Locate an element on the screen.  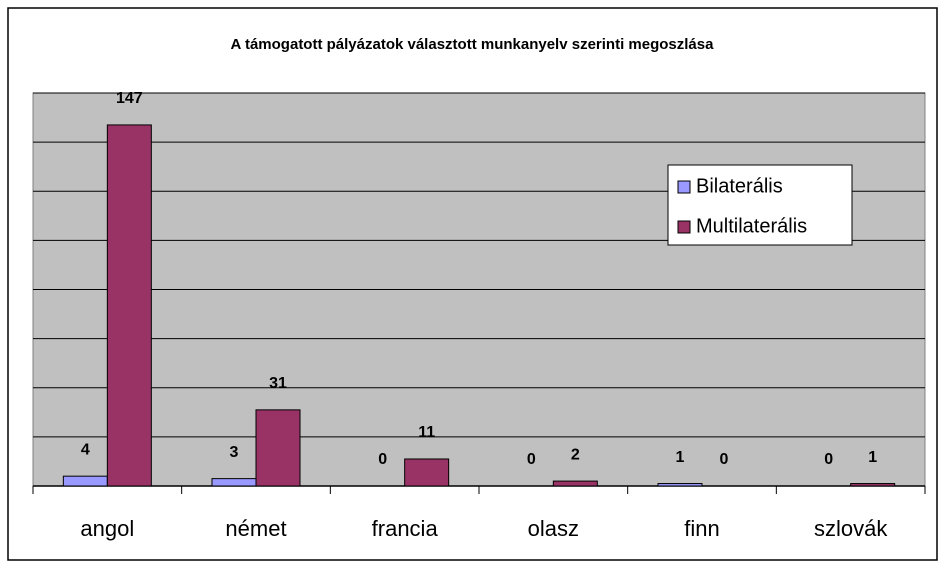
data-label: 31 is located at coordinates (278, 383).